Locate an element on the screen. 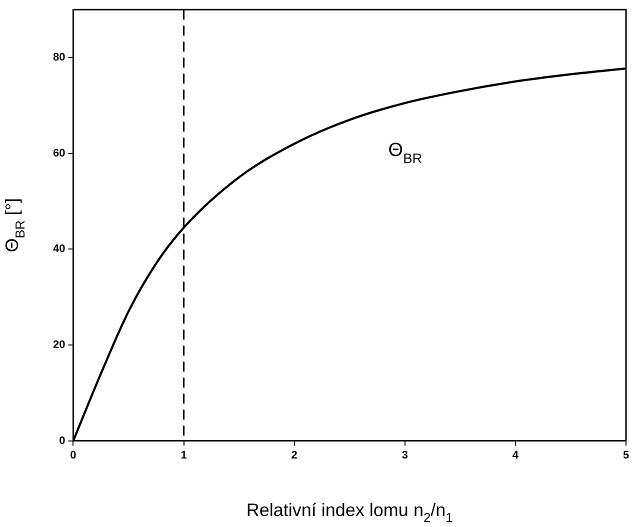 The height and width of the screenshot is (527, 636). y-tick-label: 40 is located at coordinates (59, 249).